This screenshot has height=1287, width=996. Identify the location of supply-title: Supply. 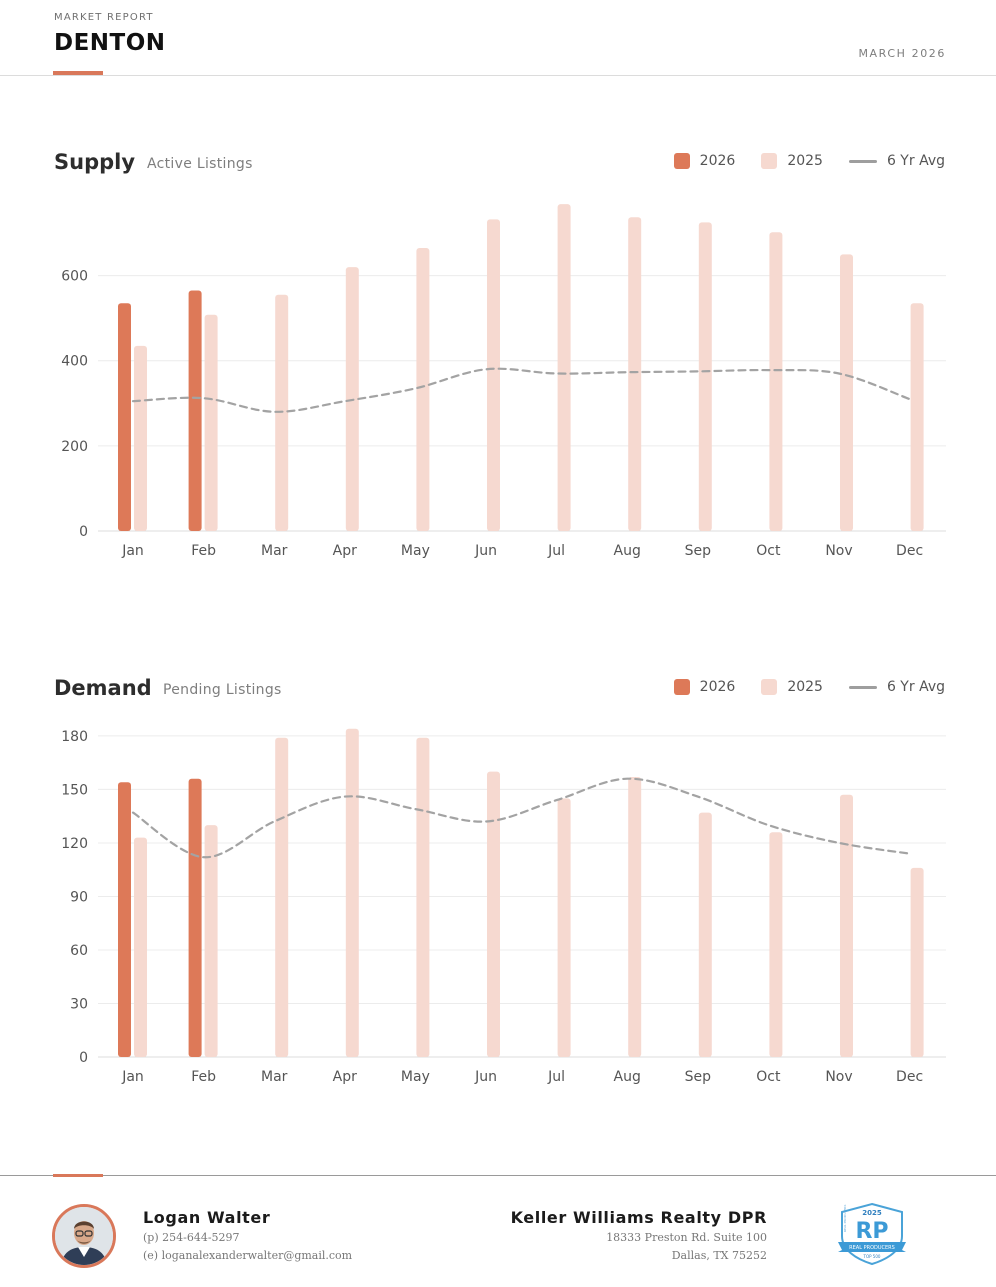
(95, 162).